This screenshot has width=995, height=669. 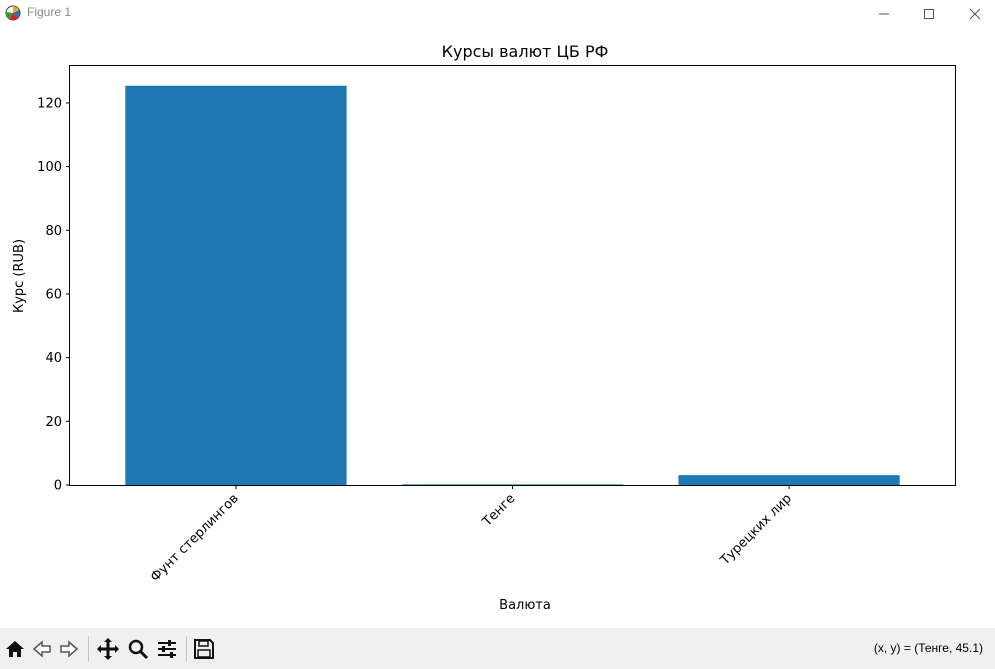 What do you see at coordinates (53, 231) in the screenshot?
I see `y-tick-label: 80` at bounding box center [53, 231].